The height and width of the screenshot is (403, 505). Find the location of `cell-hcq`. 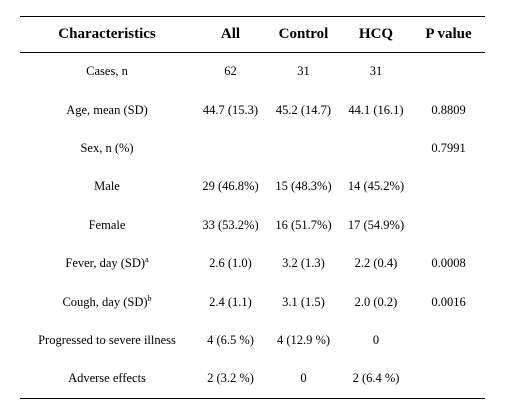

cell-hcq is located at coordinates (376, 148).